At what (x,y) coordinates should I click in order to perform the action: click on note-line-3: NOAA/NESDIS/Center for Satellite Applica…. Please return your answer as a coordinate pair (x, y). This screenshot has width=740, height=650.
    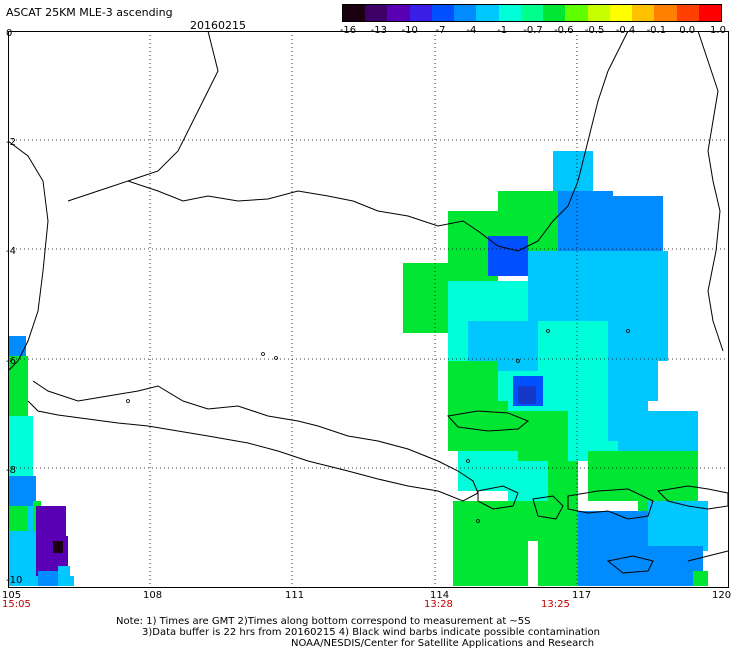
    Looking at the image, I should click on (443, 643).